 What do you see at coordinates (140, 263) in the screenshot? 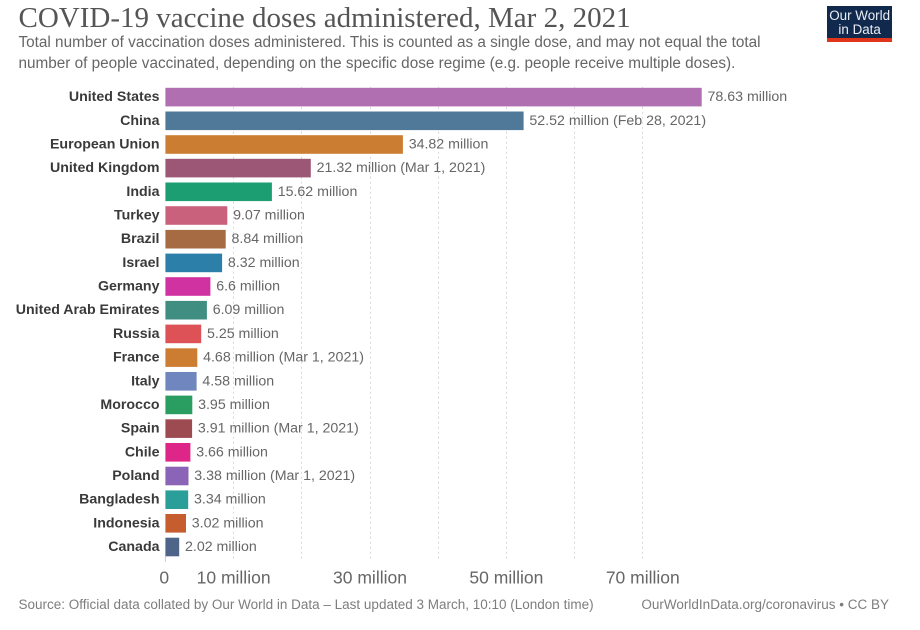
I see `svg-text: Israel` at bounding box center [140, 263].